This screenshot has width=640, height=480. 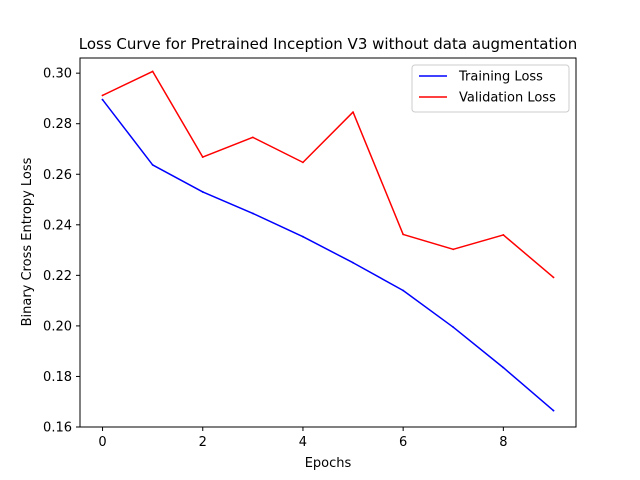 I want to click on legend-box, so click(x=490, y=88).